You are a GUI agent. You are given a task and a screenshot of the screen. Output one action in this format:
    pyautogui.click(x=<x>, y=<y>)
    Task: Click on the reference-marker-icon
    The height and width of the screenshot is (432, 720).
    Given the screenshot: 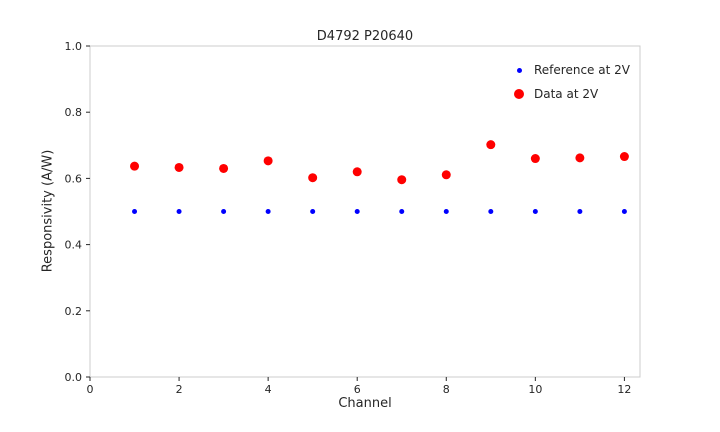 What is the action you would take?
    pyautogui.click(x=519, y=70)
    